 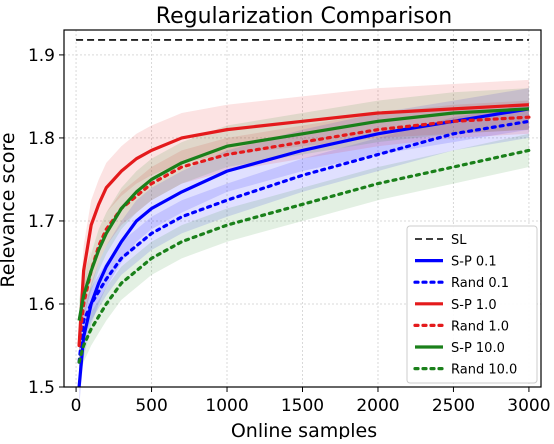 I want to click on chart-title: Regularization Comparison, so click(x=304, y=16).